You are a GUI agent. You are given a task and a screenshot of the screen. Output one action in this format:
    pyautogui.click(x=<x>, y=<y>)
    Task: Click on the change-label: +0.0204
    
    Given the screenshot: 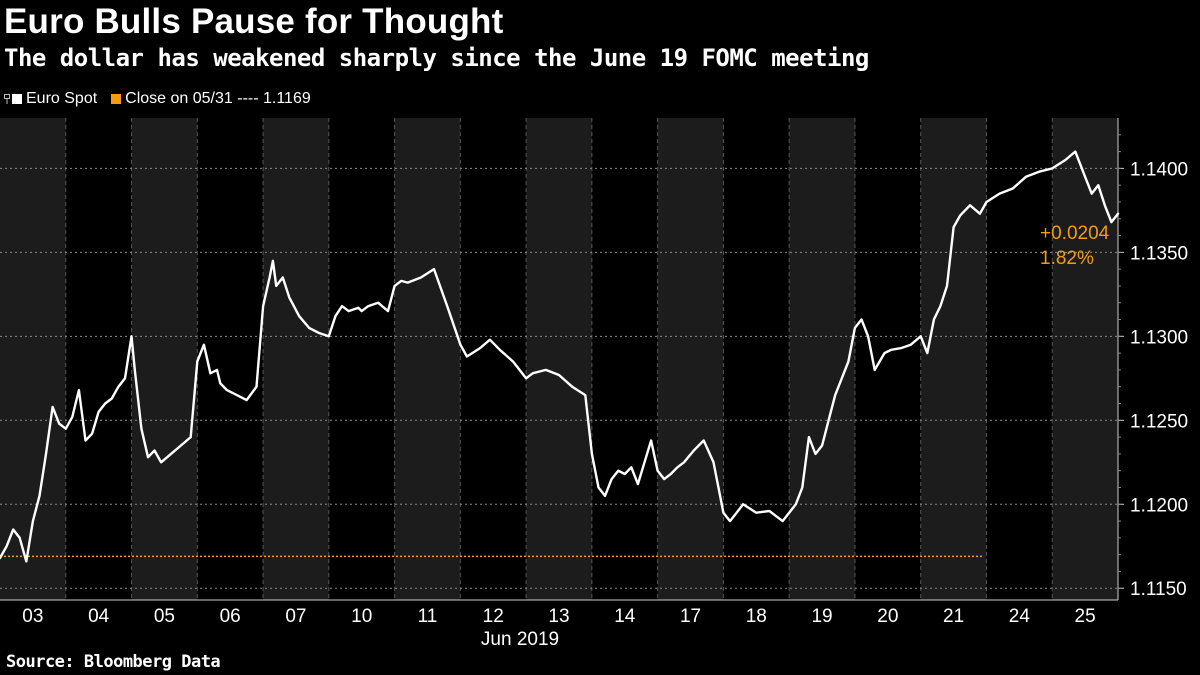 What is the action you would take?
    pyautogui.click(x=1075, y=233)
    